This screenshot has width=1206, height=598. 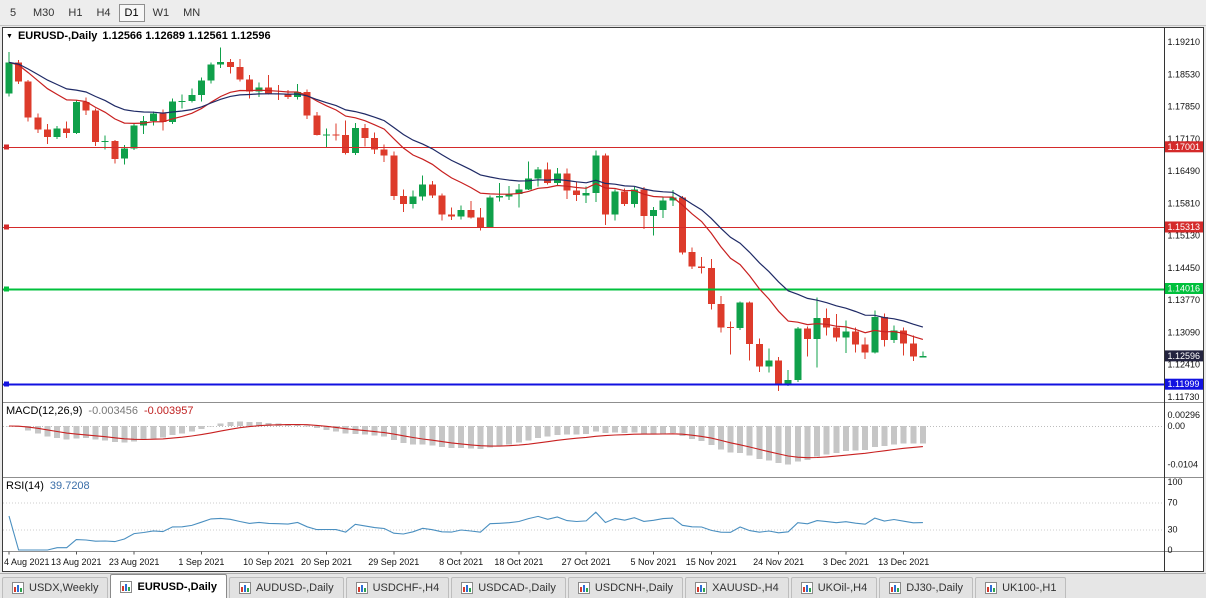 What do you see at coordinates (286, 587) in the screenshot?
I see `chart-tab-audusd-daily: AUDUSD-,Daily` at bounding box center [286, 587].